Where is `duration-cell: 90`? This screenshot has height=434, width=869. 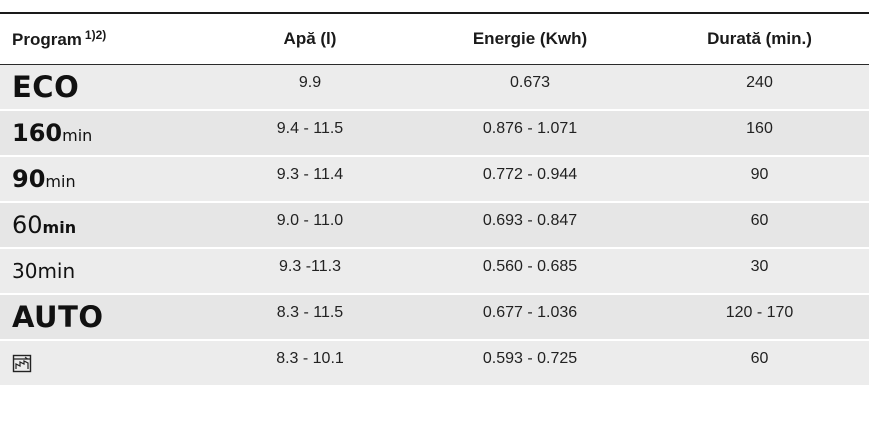
duration-cell: 90 is located at coordinates (759, 179).